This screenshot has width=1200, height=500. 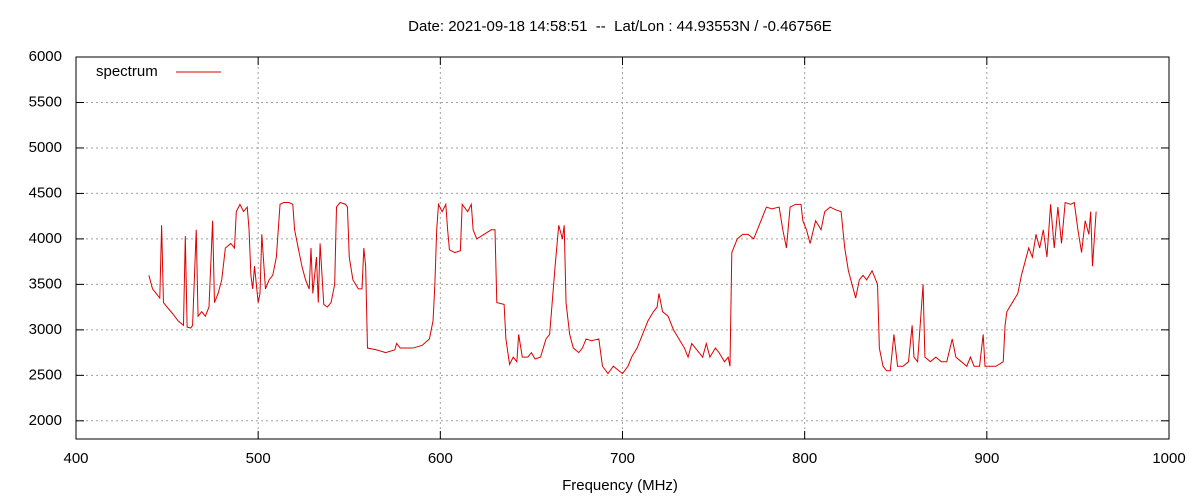 I want to click on x-tick-label: 500, so click(x=258, y=458).